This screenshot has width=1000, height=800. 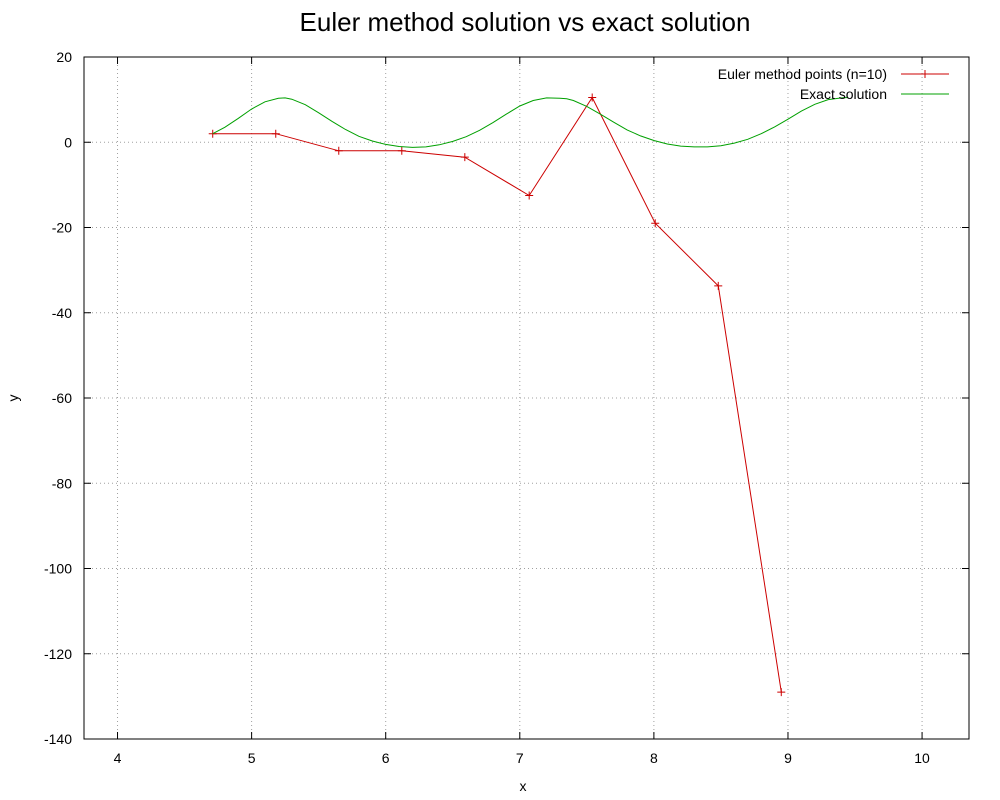 What do you see at coordinates (58, 739) in the screenshot?
I see `y-tick-label: -140` at bounding box center [58, 739].